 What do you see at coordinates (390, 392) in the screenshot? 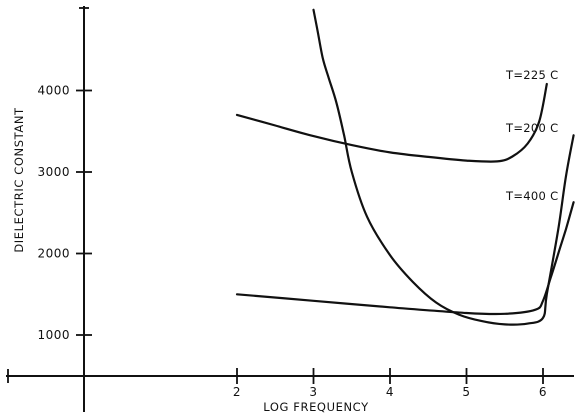
I see `x-tick-label: 4` at bounding box center [390, 392].